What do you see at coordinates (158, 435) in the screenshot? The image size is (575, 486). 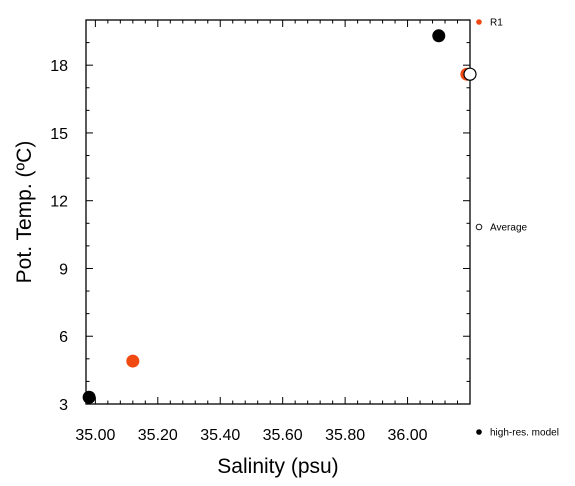 I see `x-tick-label: 35.20` at bounding box center [158, 435].